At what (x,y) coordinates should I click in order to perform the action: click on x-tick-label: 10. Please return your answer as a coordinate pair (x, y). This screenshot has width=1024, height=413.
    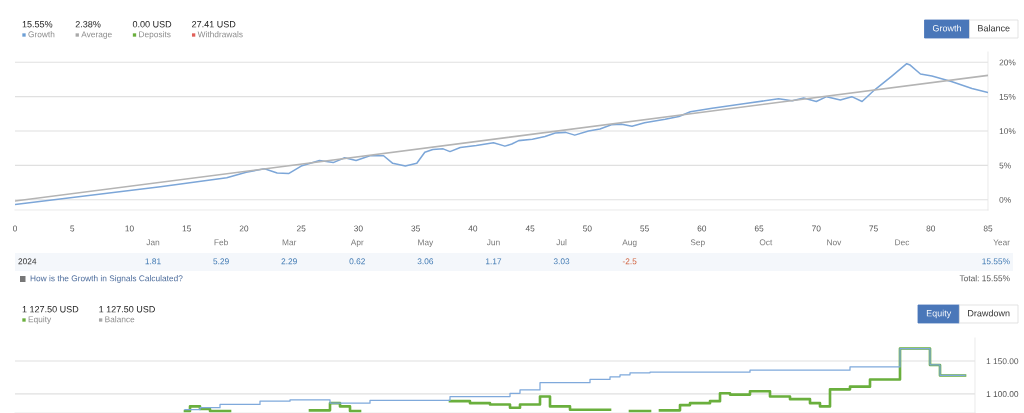
    Looking at the image, I should click on (129, 228).